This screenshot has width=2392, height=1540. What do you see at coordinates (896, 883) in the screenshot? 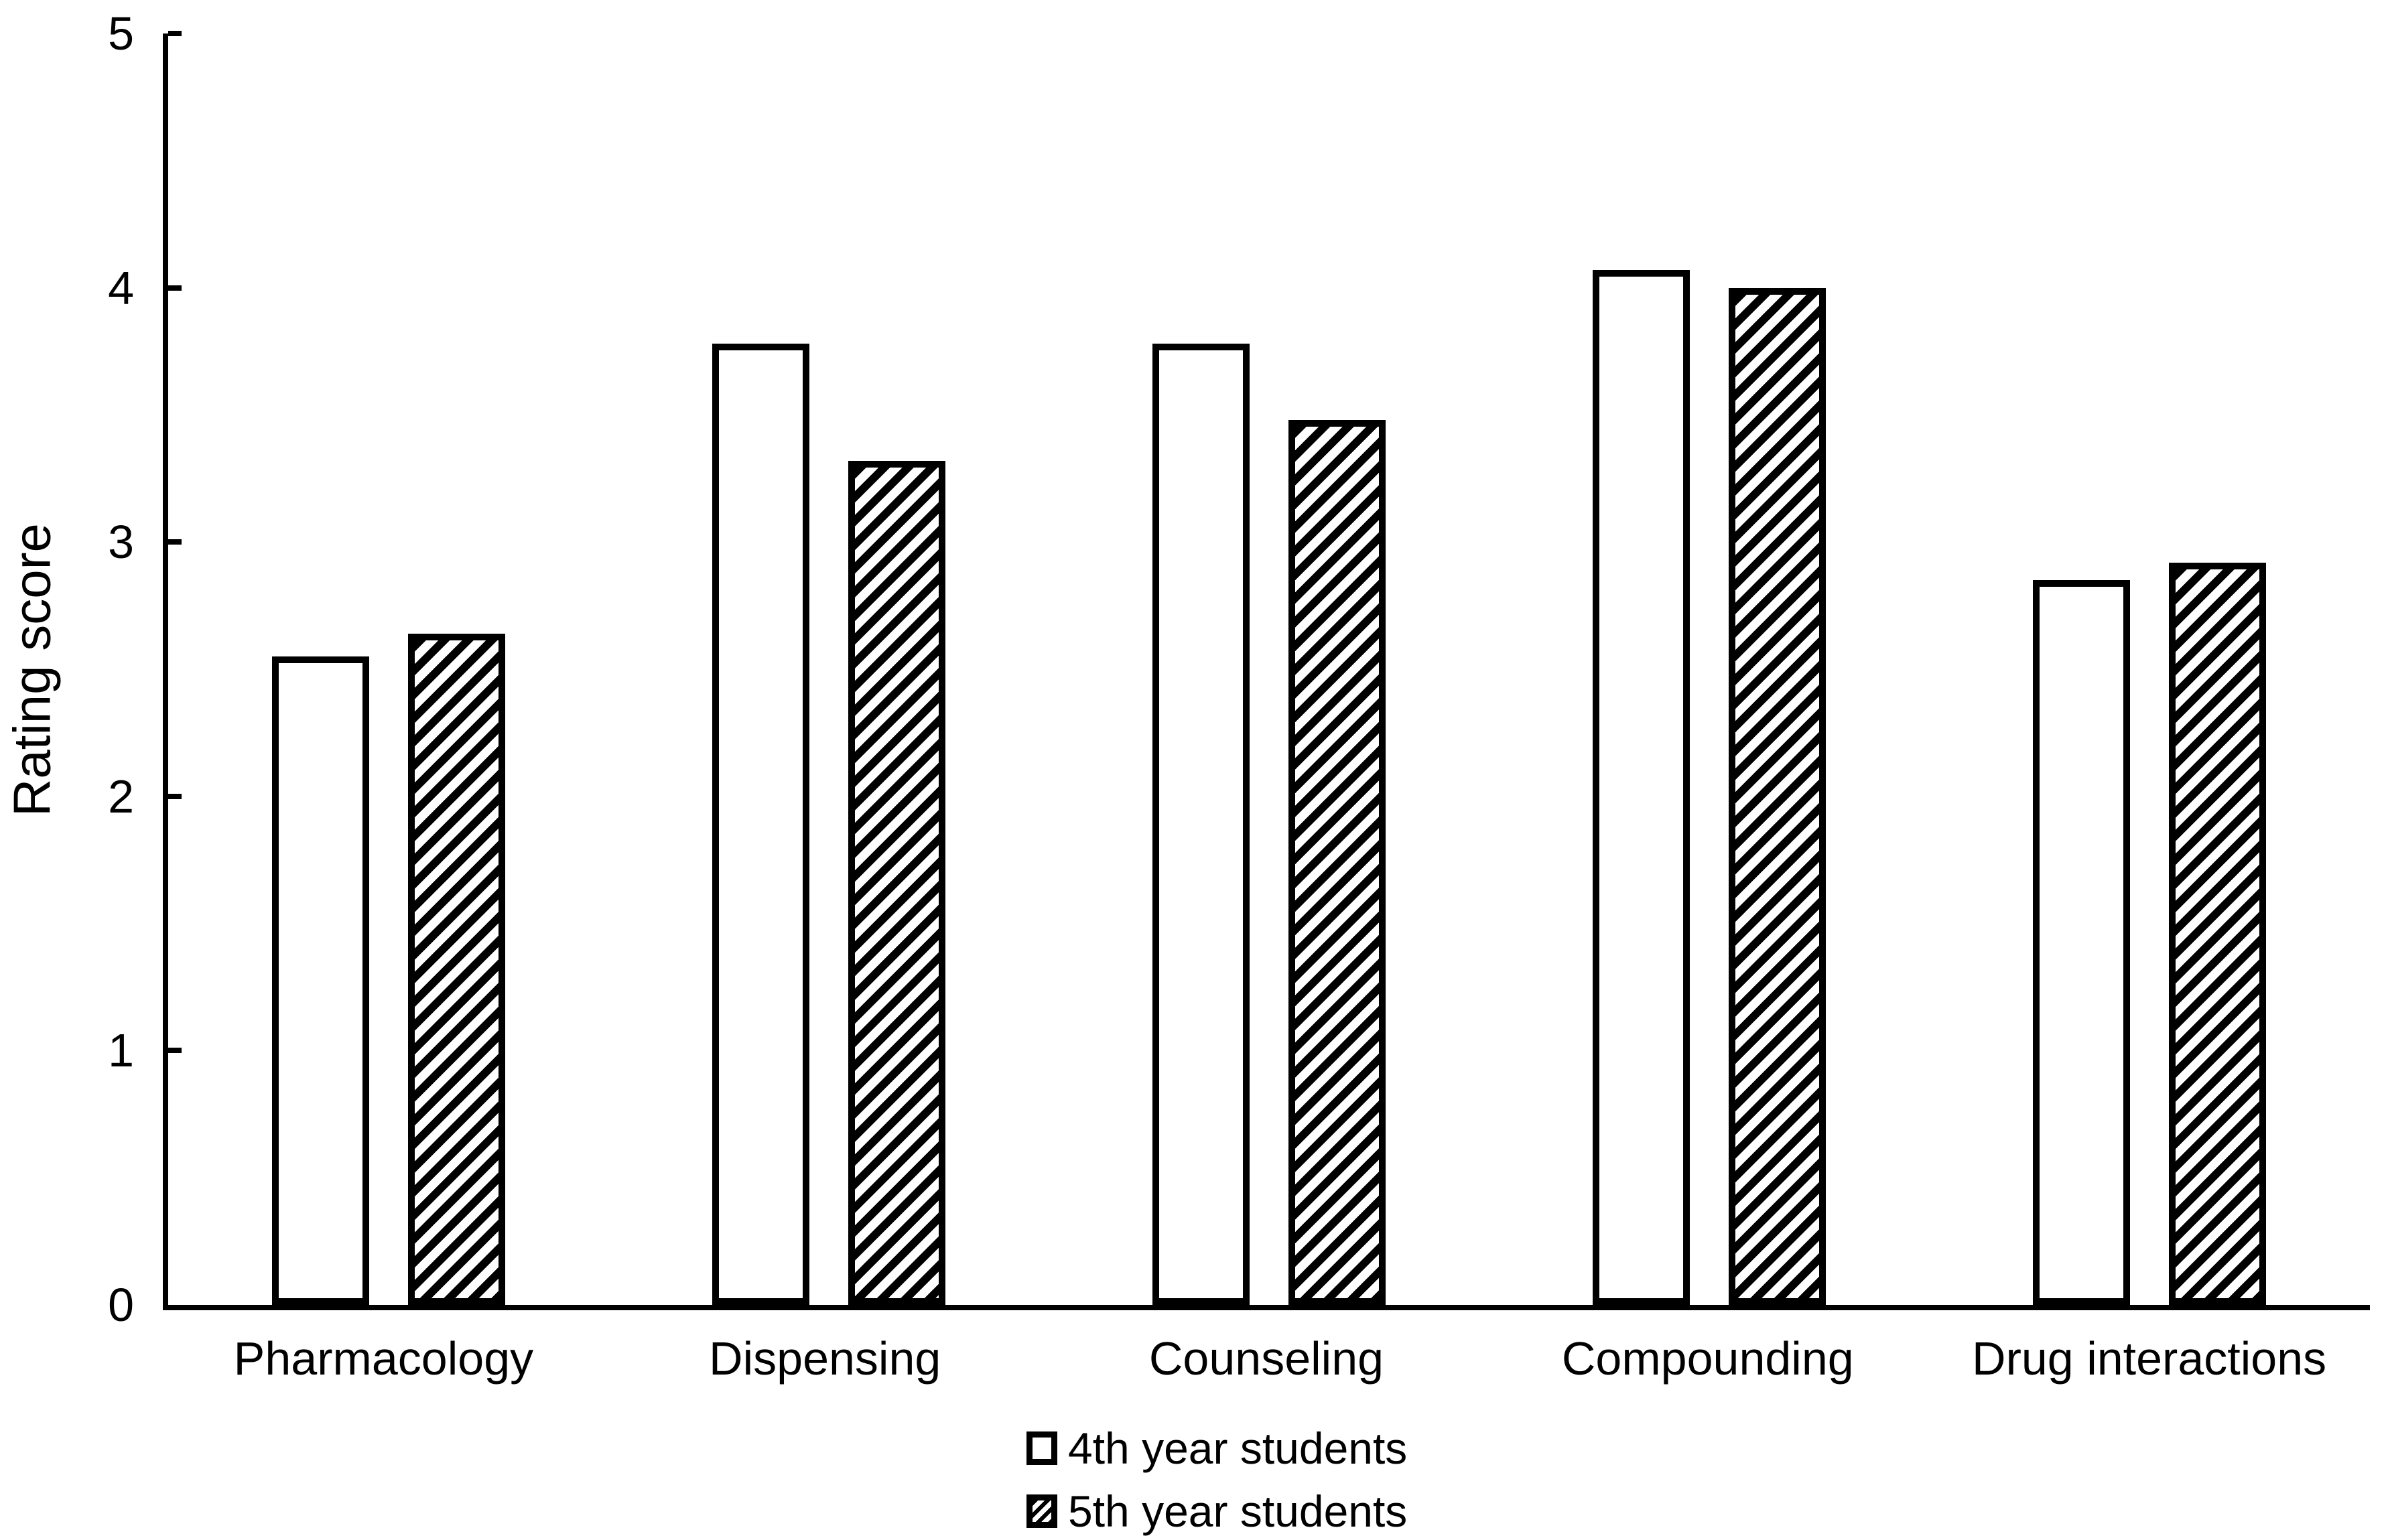
I see `bar-5th-year-students-dispensing` at bounding box center [896, 883].